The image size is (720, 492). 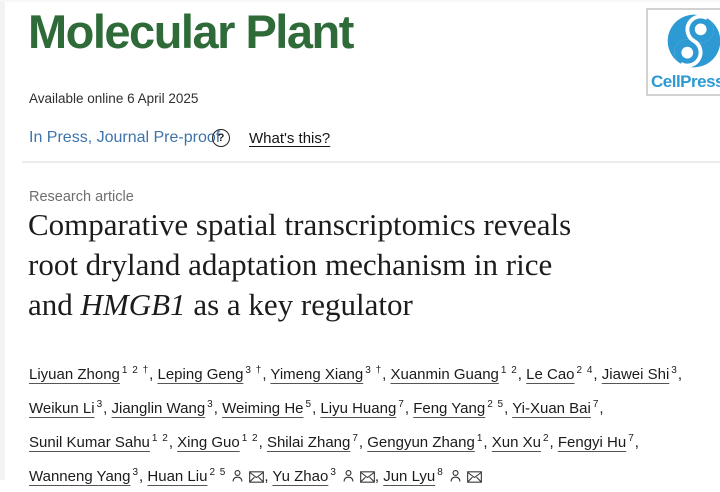 What do you see at coordinates (114, 98) in the screenshot?
I see `available-online-date: Available online 6 April 2025` at bounding box center [114, 98].